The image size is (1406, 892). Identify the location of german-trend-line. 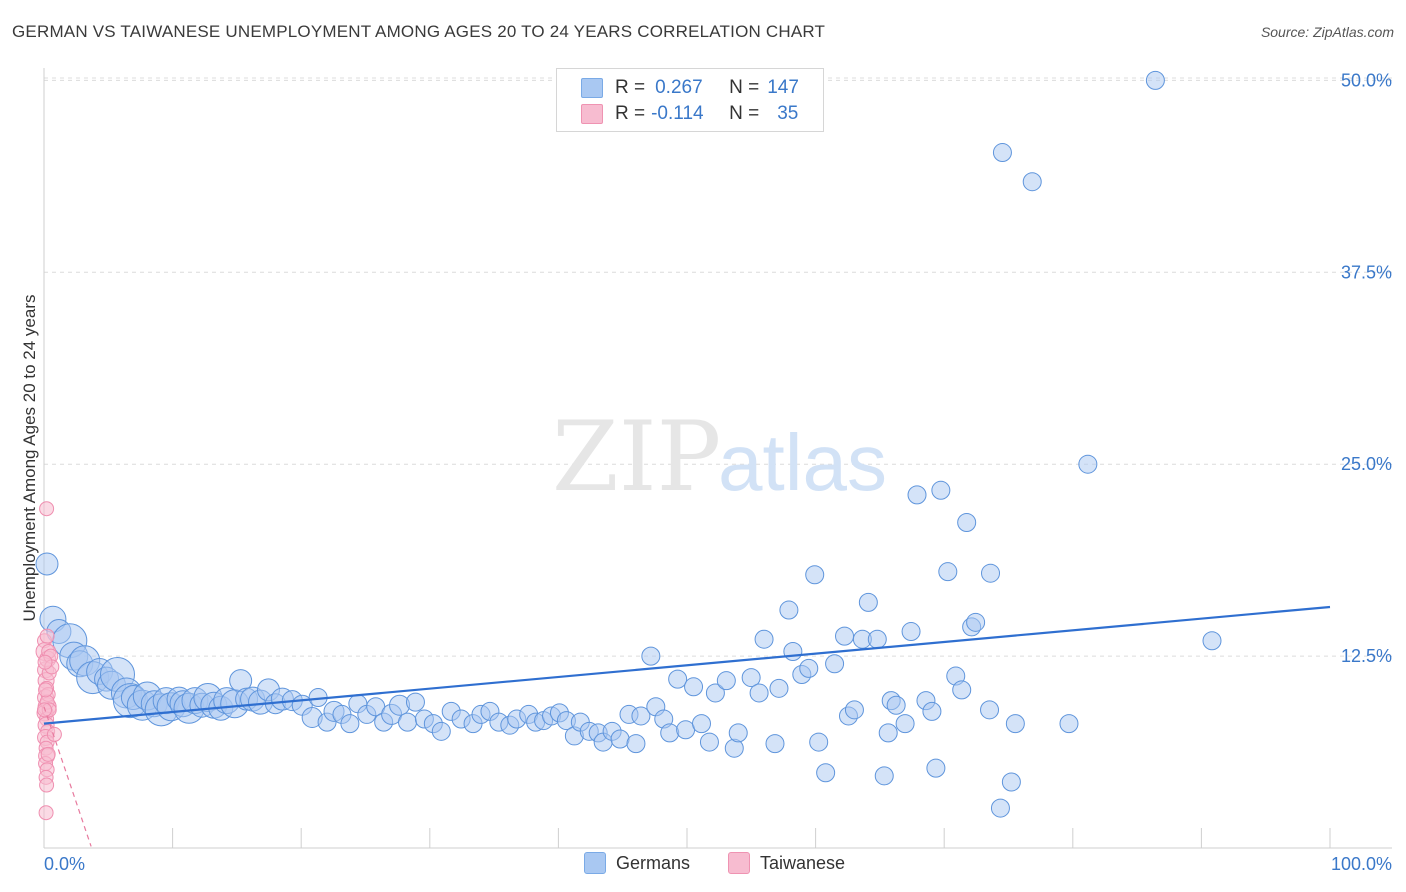
(687, 665).